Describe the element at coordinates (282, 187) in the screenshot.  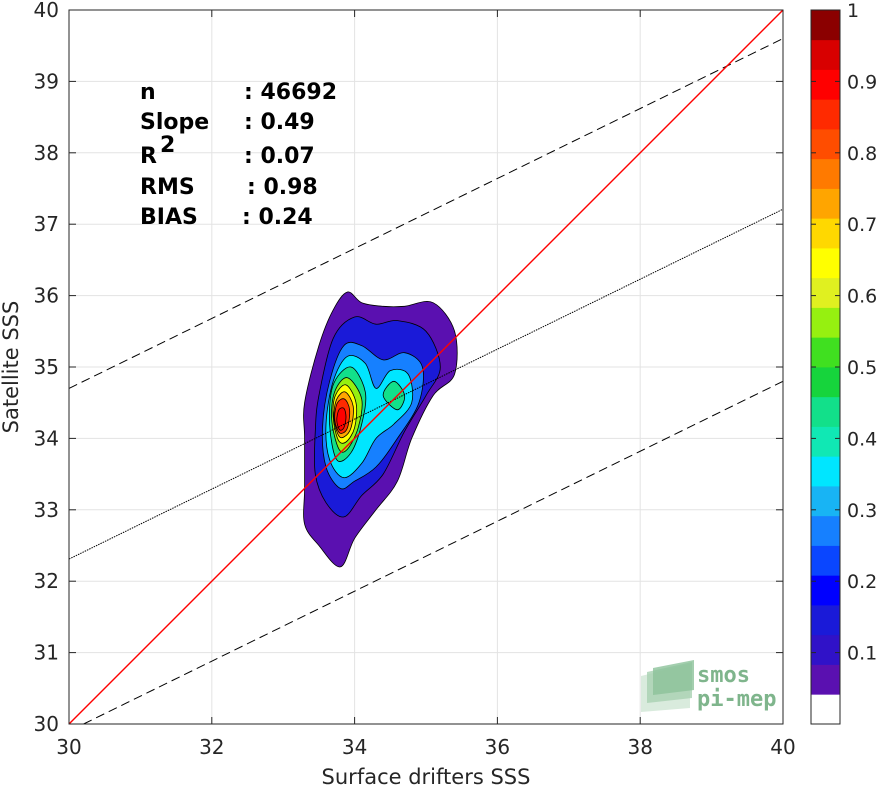
I see `stat-rms-value: : 0.98` at that location.